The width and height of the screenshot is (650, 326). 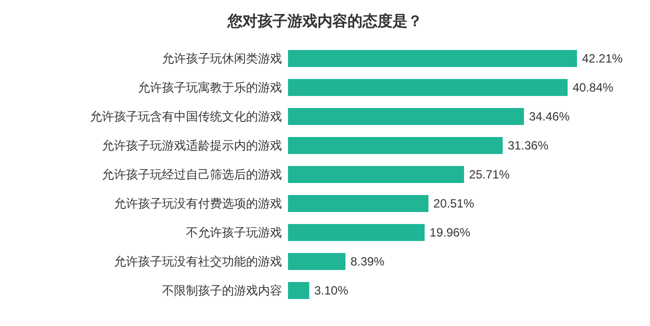 I want to click on data-label: 34.46%, so click(x=549, y=117).